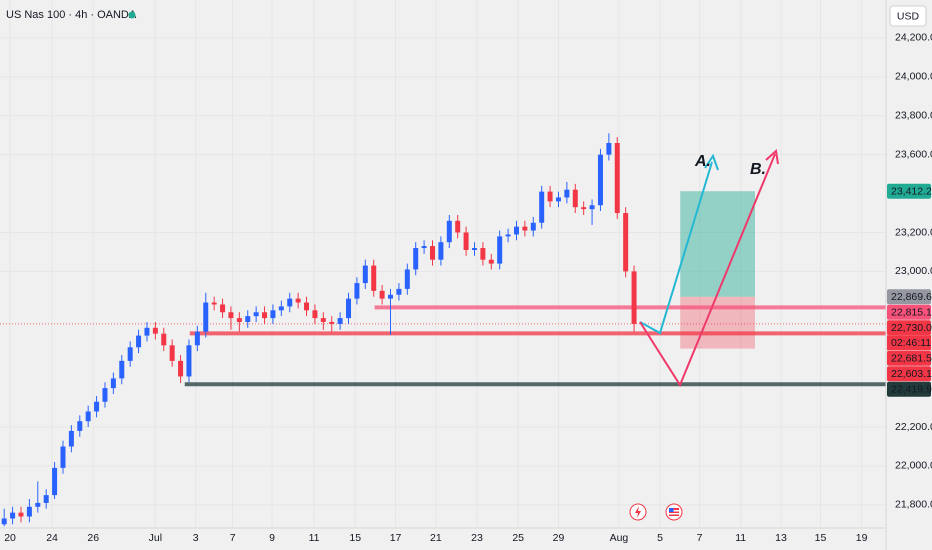  What do you see at coordinates (559, 538) in the screenshot?
I see `x-tick-label: 29` at bounding box center [559, 538].